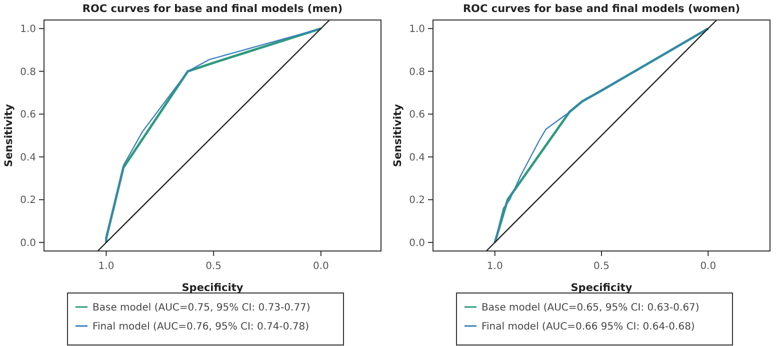 This screenshot has width=778, height=346. What do you see at coordinates (201, 308) in the screenshot?
I see `legend-label: Base model (AUC=0.75, 95% CI: 0.73-0.77)` at bounding box center [201, 308].